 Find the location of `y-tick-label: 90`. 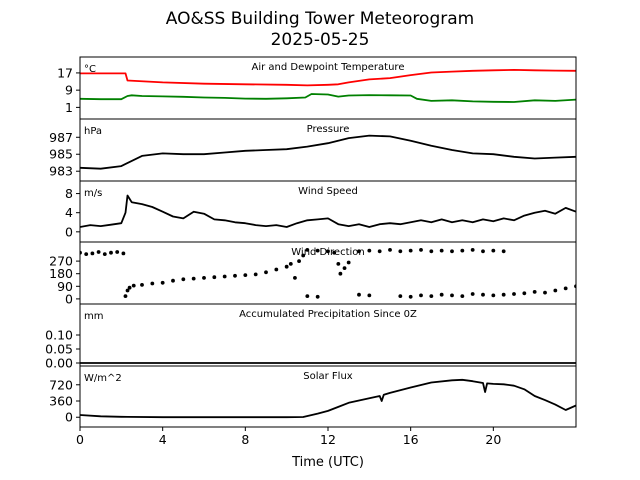

y-tick-label: 90 is located at coordinates (65, 286).